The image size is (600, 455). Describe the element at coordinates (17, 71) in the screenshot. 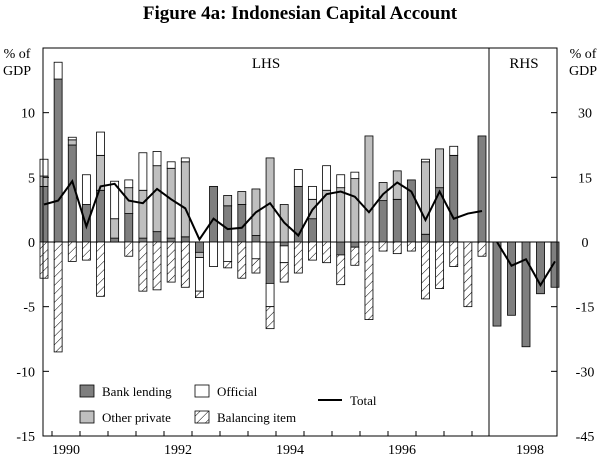

I see `ylabel-left-line2: GDP` at that location.